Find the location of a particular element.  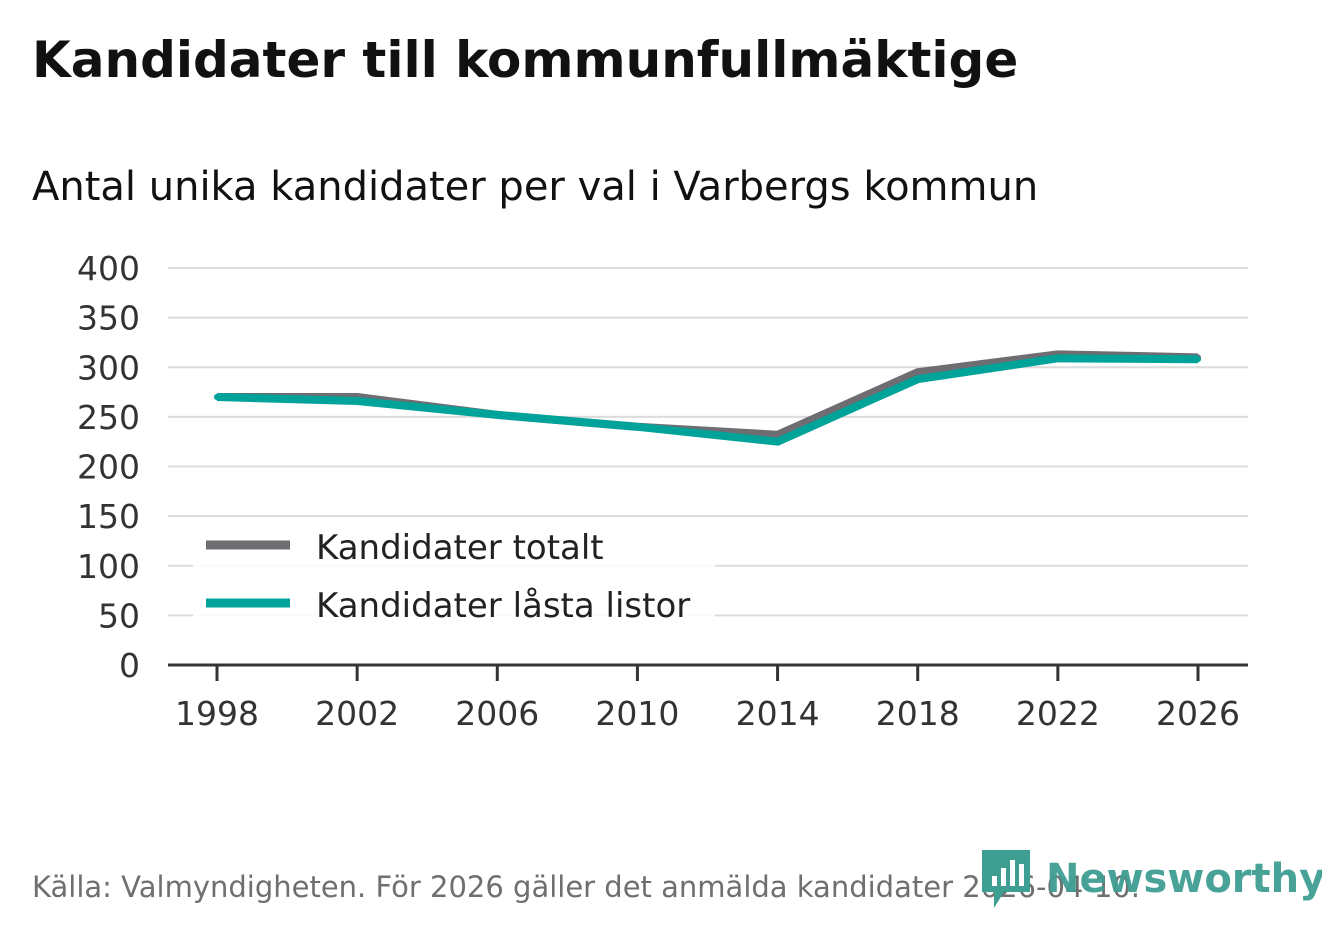

newsworthy-logo-icon is located at coordinates (1006, 879).